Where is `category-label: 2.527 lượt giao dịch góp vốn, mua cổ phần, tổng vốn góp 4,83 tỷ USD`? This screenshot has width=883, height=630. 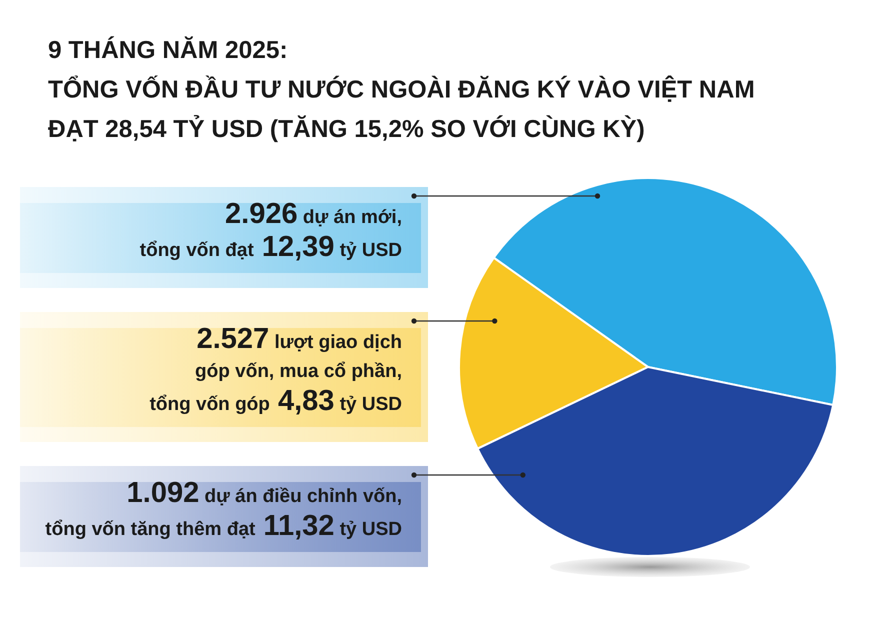
category-label: 2.527 lượt giao dịch góp vốn, mua cổ phần, tổng vốn góp 4,83 tỷ USD is located at coordinates (276, 370).